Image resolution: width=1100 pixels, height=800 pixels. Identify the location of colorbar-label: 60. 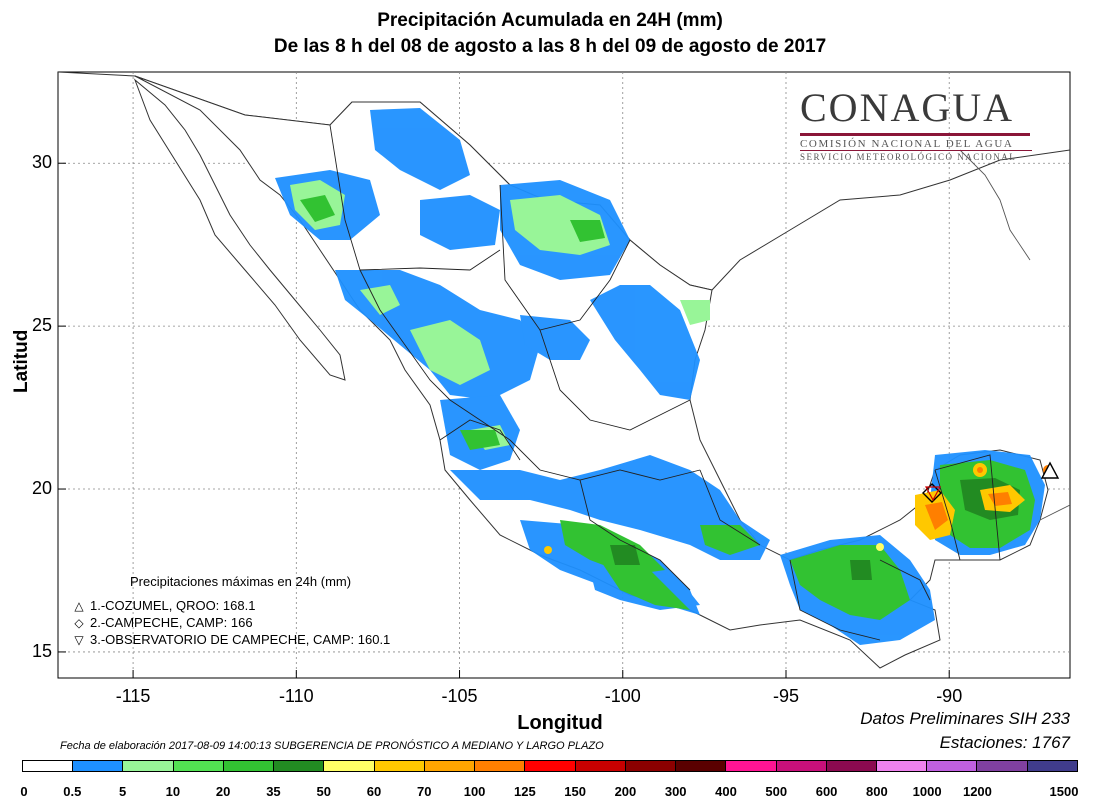
(374, 791).